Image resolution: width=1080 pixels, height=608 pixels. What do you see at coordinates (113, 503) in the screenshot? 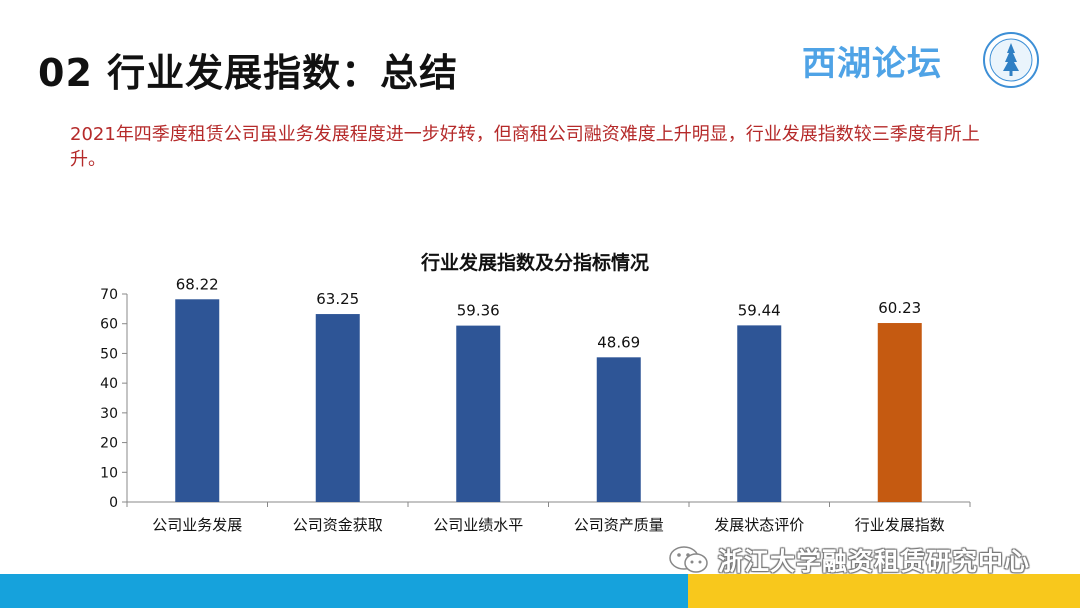
I see `y-tick-label: 0` at bounding box center [113, 503].